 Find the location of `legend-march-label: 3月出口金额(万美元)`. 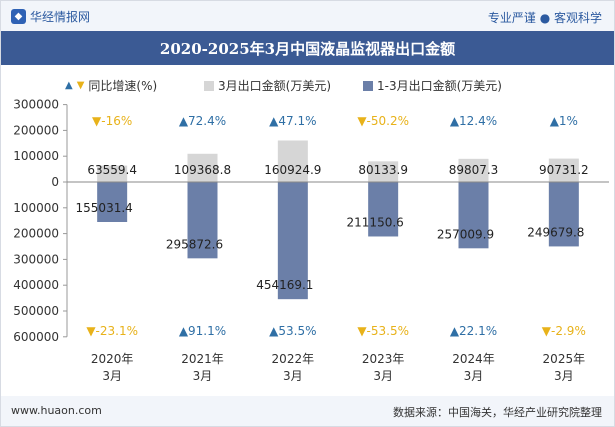

legend-march-label: 3月出口金额(万美元) is located at coordinates (274, 86).